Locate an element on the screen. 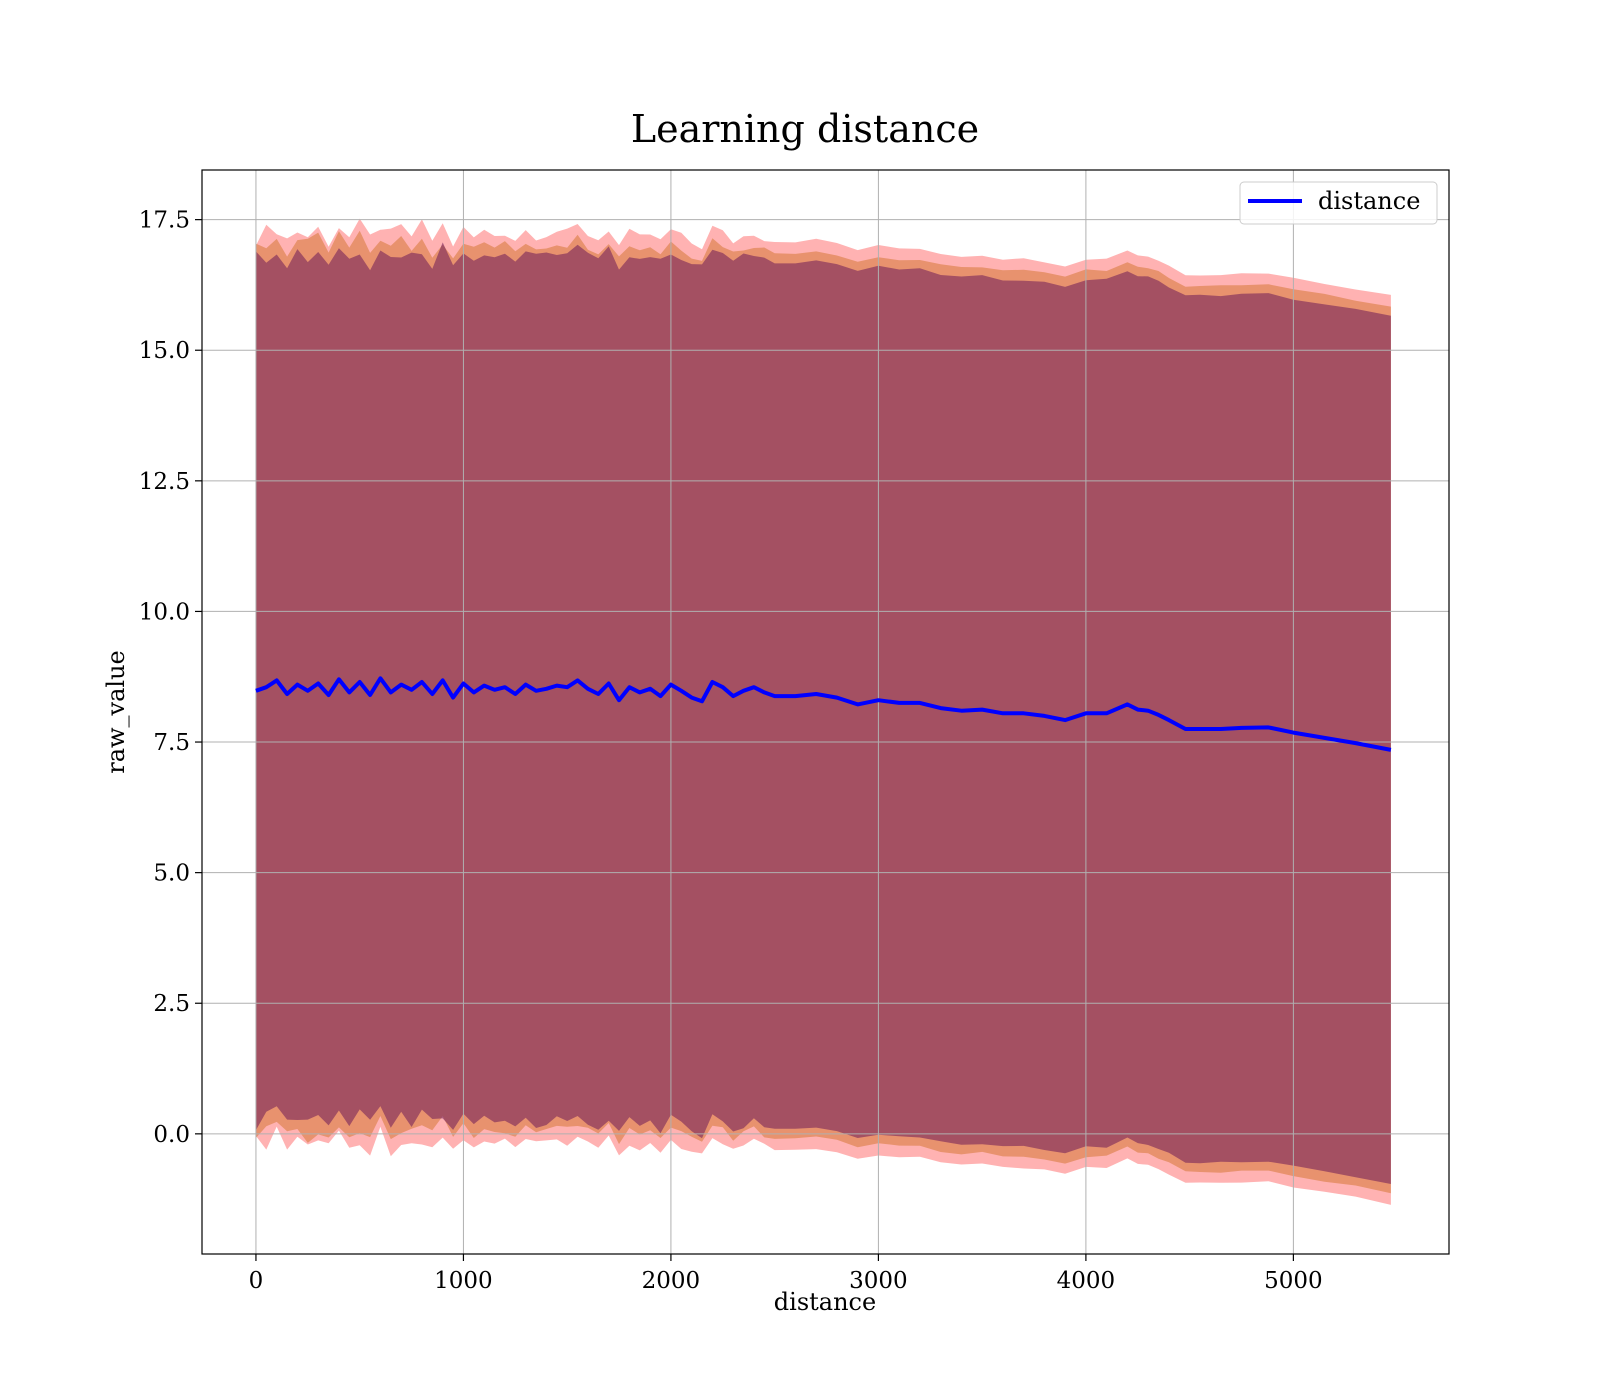 Image resolution: width=1600 pixels, height=1400 pixels. y-axis-label: raw_value is located at coordinates (116, 712).